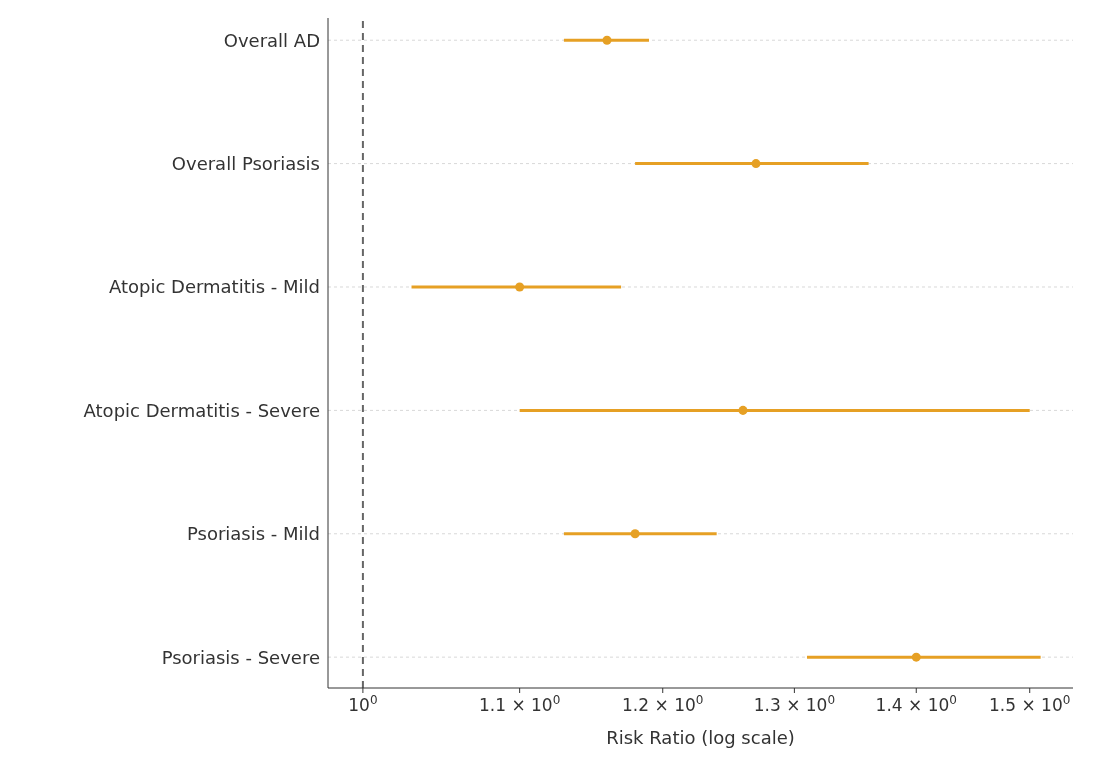  Describe the element at coordinates (253, 534) in the screenshot. I see `y-tick-label: Psoriasis - Mild` at that location.